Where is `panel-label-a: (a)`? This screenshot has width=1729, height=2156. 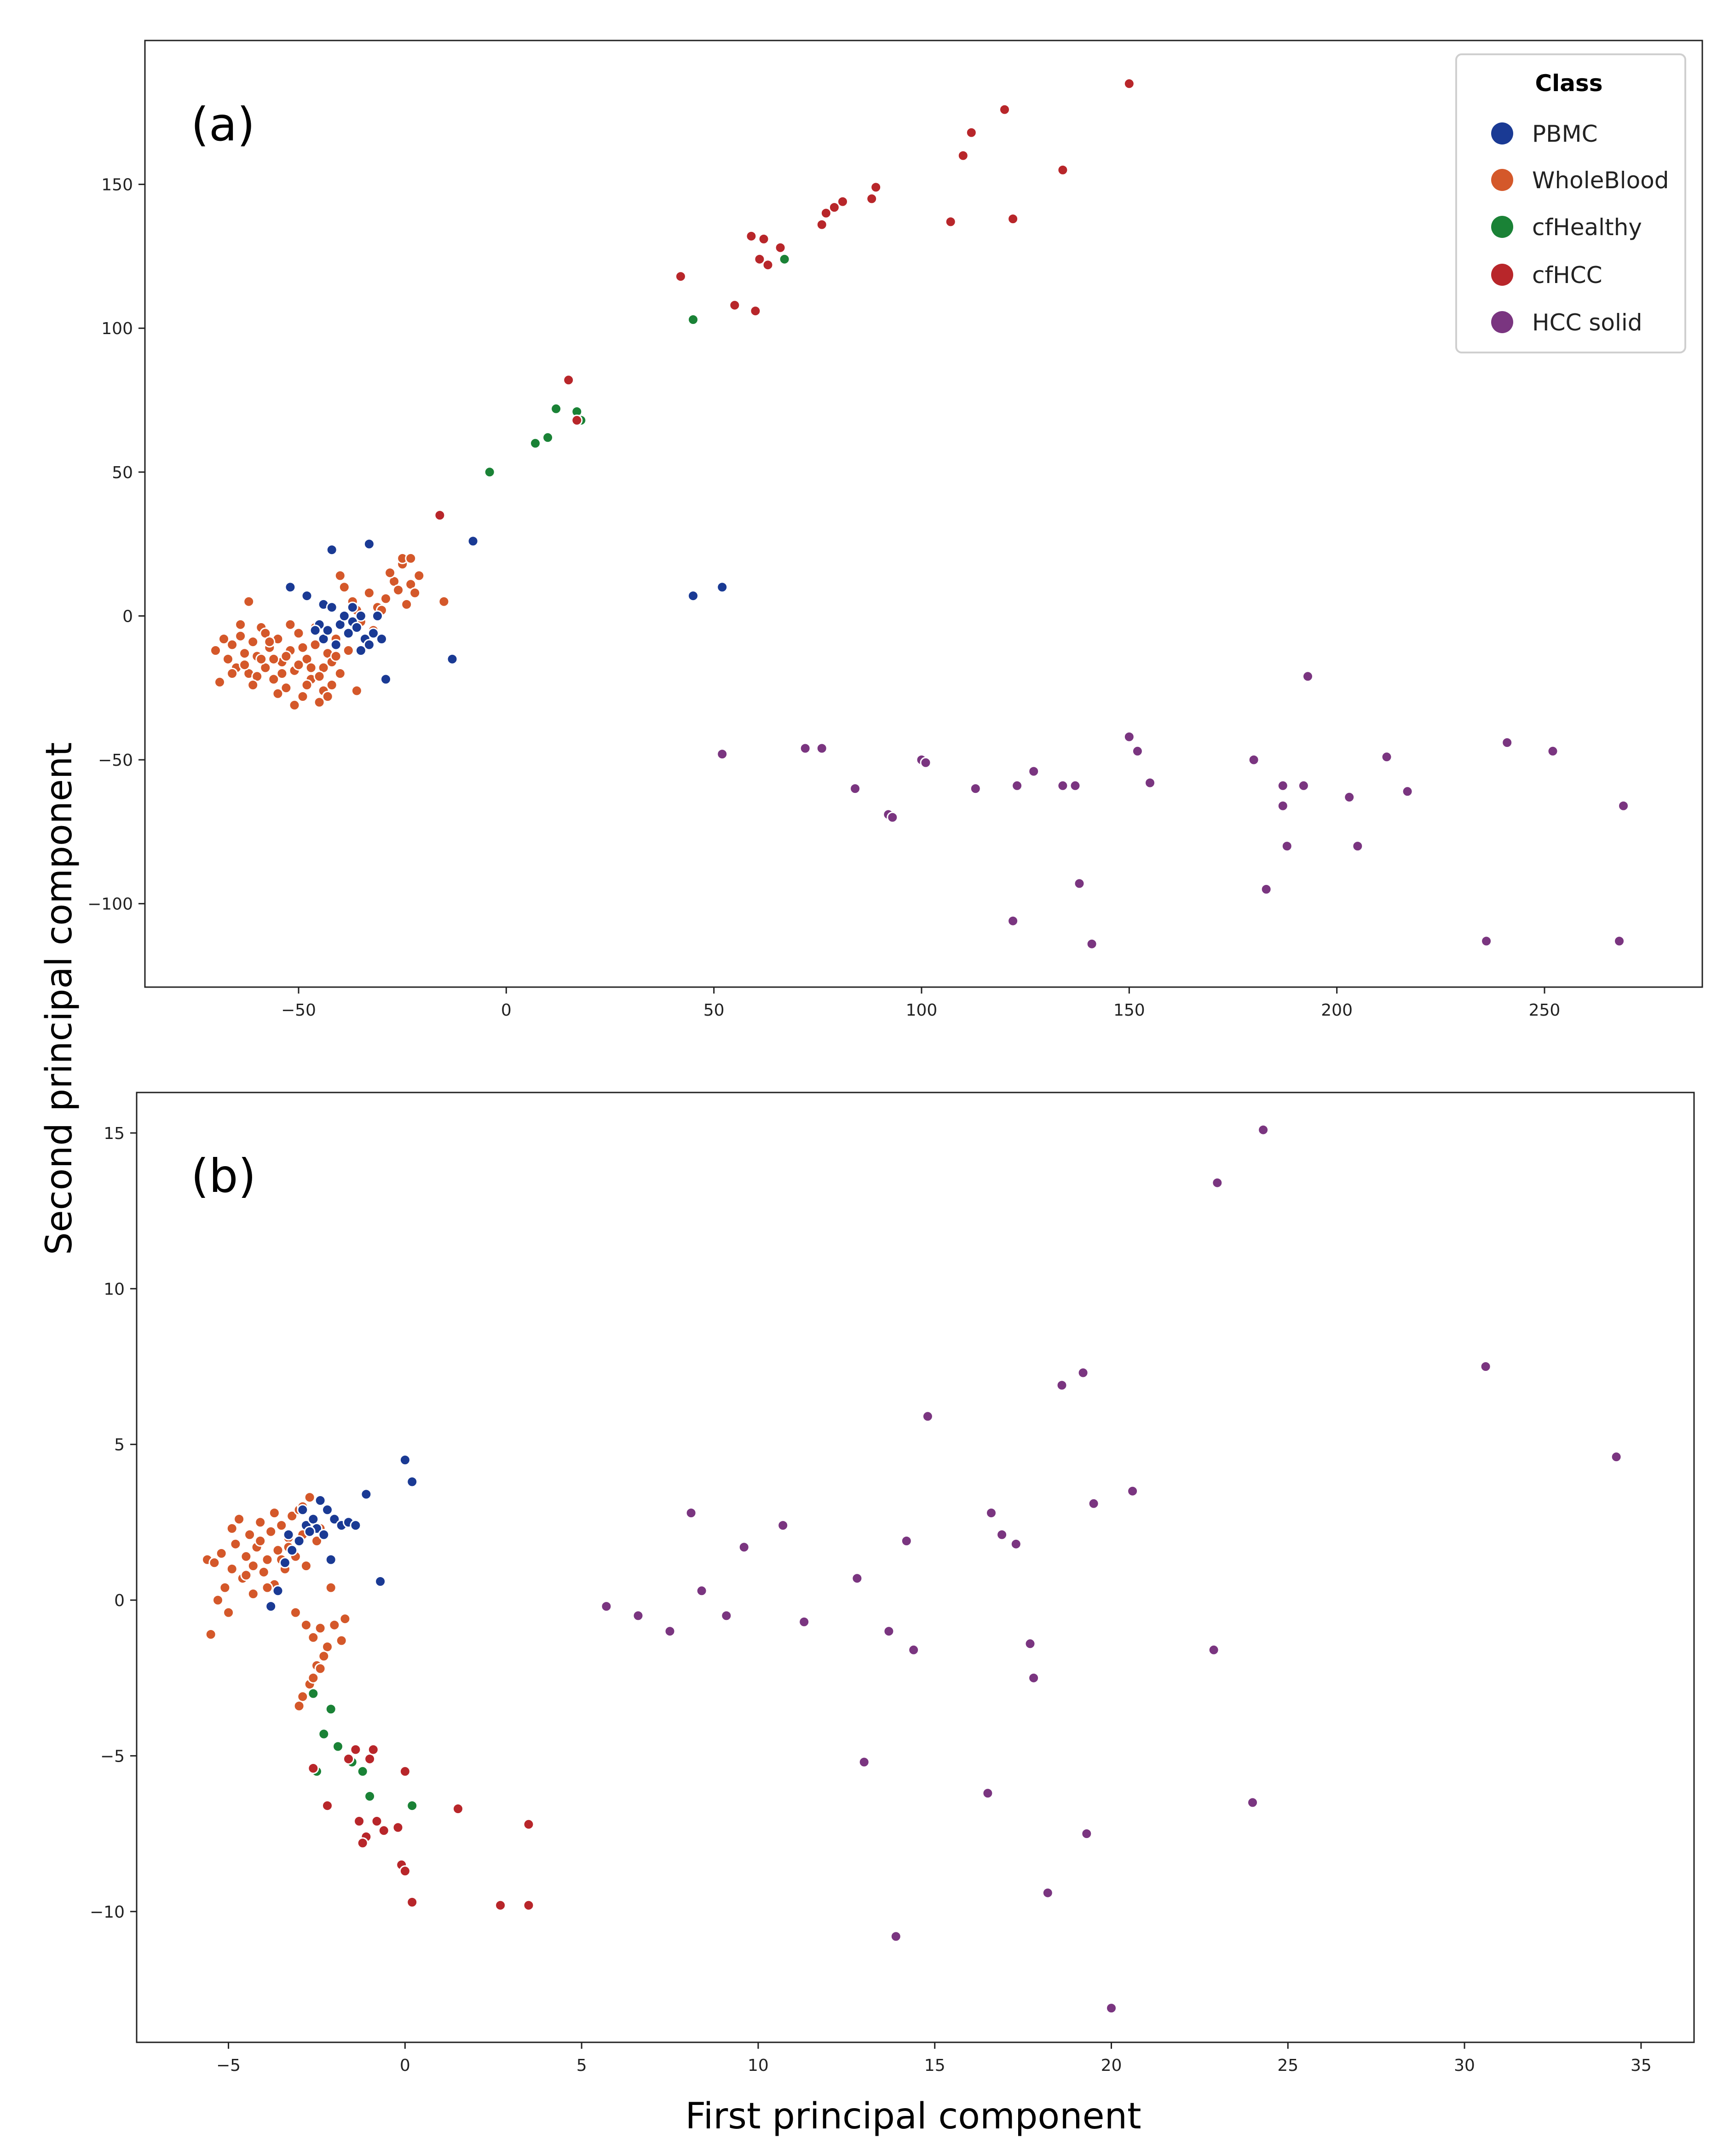 panel-label-a: (a) is located at coordinates (223, 124).